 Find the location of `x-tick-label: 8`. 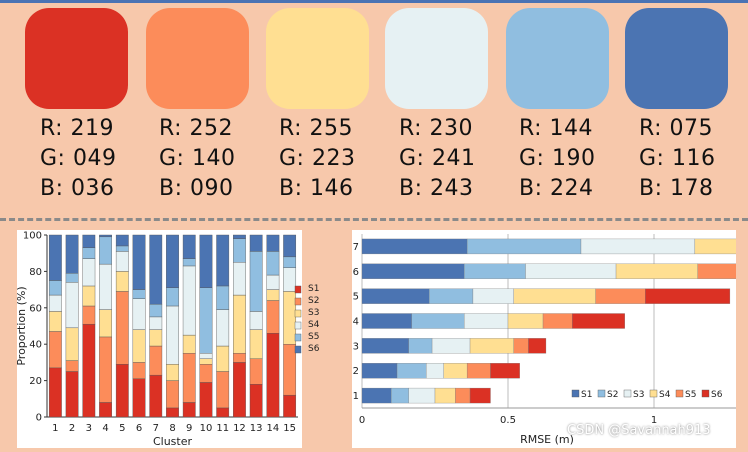

x-tick-label: 8 is located at coordinates (172, 428).